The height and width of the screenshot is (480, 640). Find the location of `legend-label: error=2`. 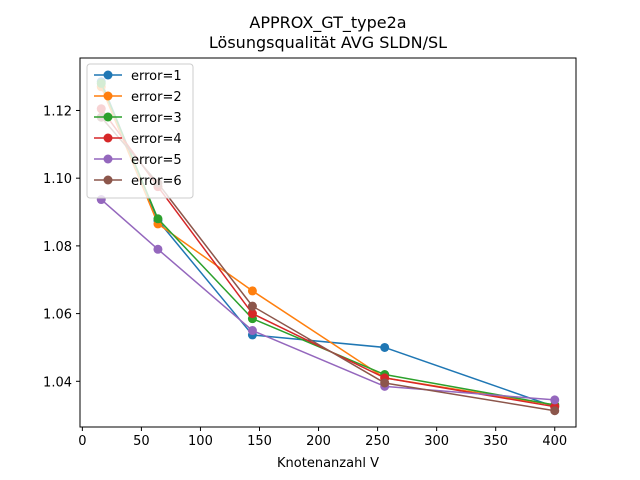

legend-label: error=2 is located at coordinates (156, 97).